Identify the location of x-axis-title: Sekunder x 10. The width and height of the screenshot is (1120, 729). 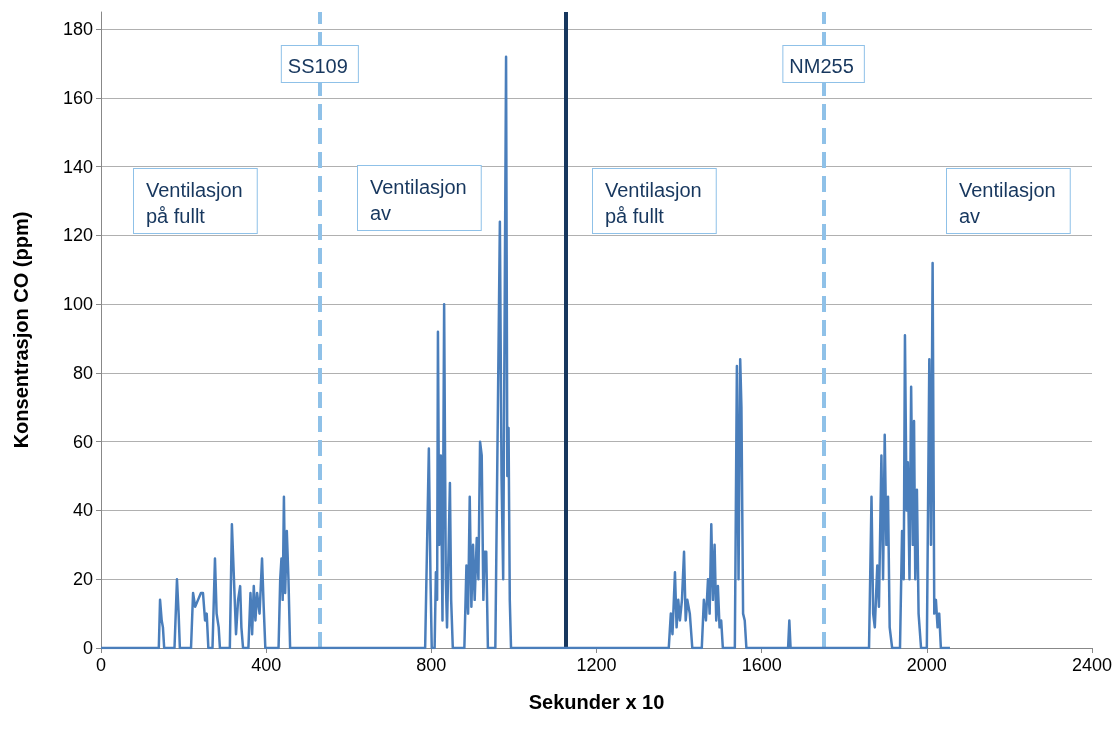
(596, 702).